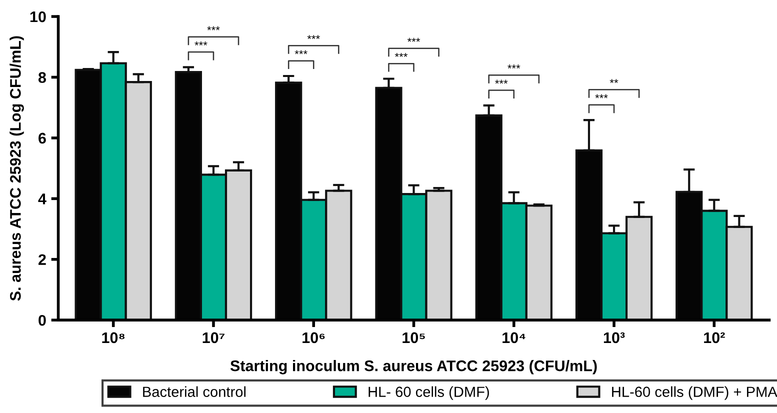 The width and height of the screenshot is (777, 413). What do you see at coordinates (614, 338) in the screenshot?
I see `x-tick-label: 10³` at bounding box center [614, 338].